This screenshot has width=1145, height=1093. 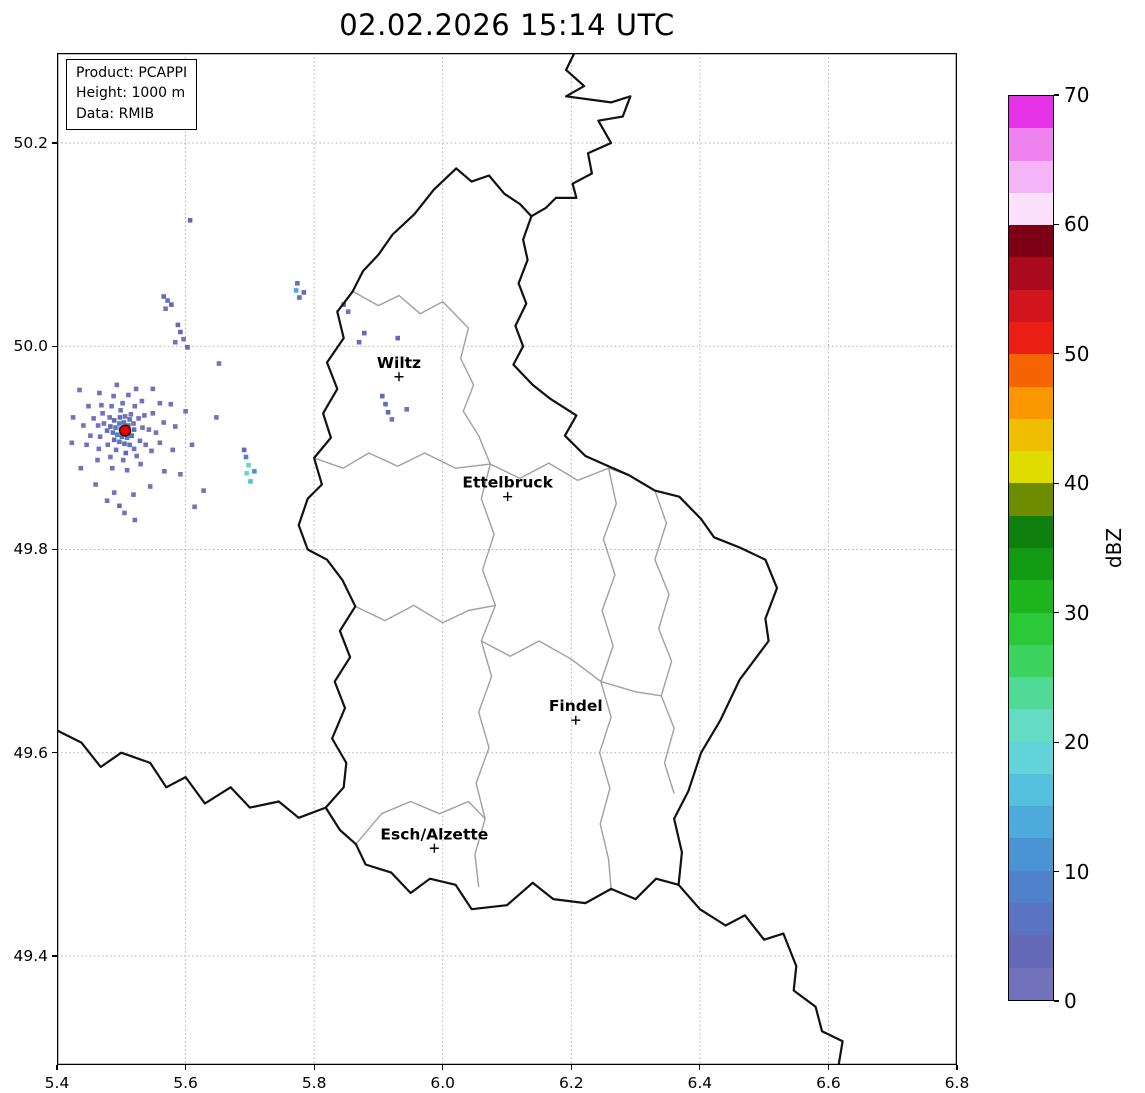 What do you see at coordinates (828, 1083) in the screenshot?
I see `x-axis-tick-label: 6.6` at bounding box center [828, 1083].